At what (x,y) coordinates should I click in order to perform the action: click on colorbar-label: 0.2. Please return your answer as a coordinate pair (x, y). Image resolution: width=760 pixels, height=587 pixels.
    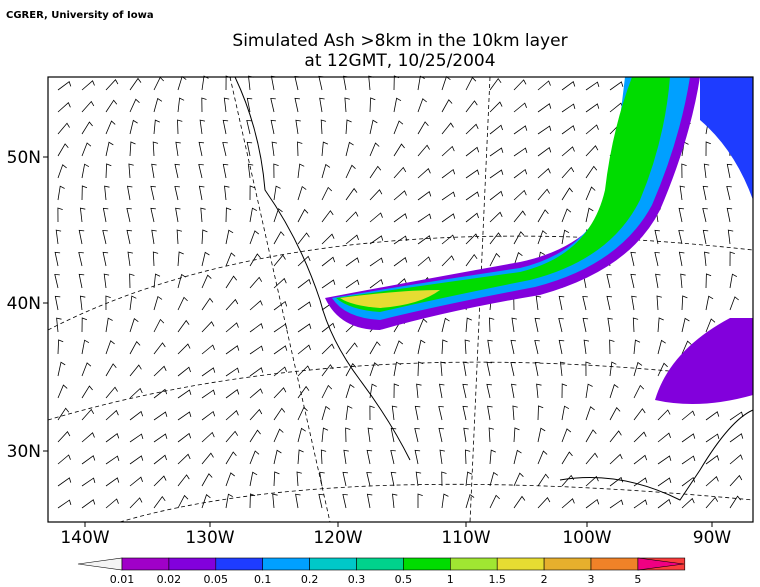
    Looking at the image, I should click on (310, 579).